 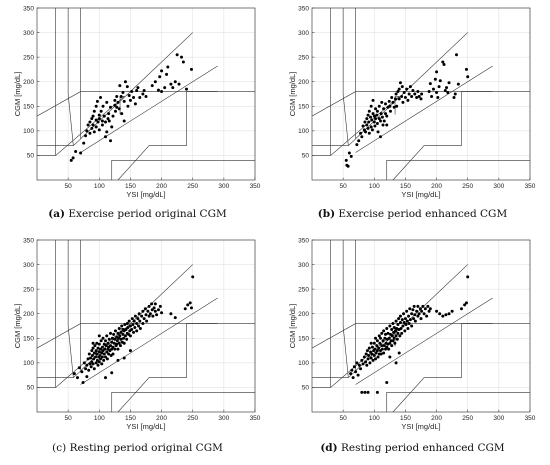 What do you see at coordinates (130, 418) in the screenshot?
I see `x-tick-label: 150` at bounding box center [130, 418].